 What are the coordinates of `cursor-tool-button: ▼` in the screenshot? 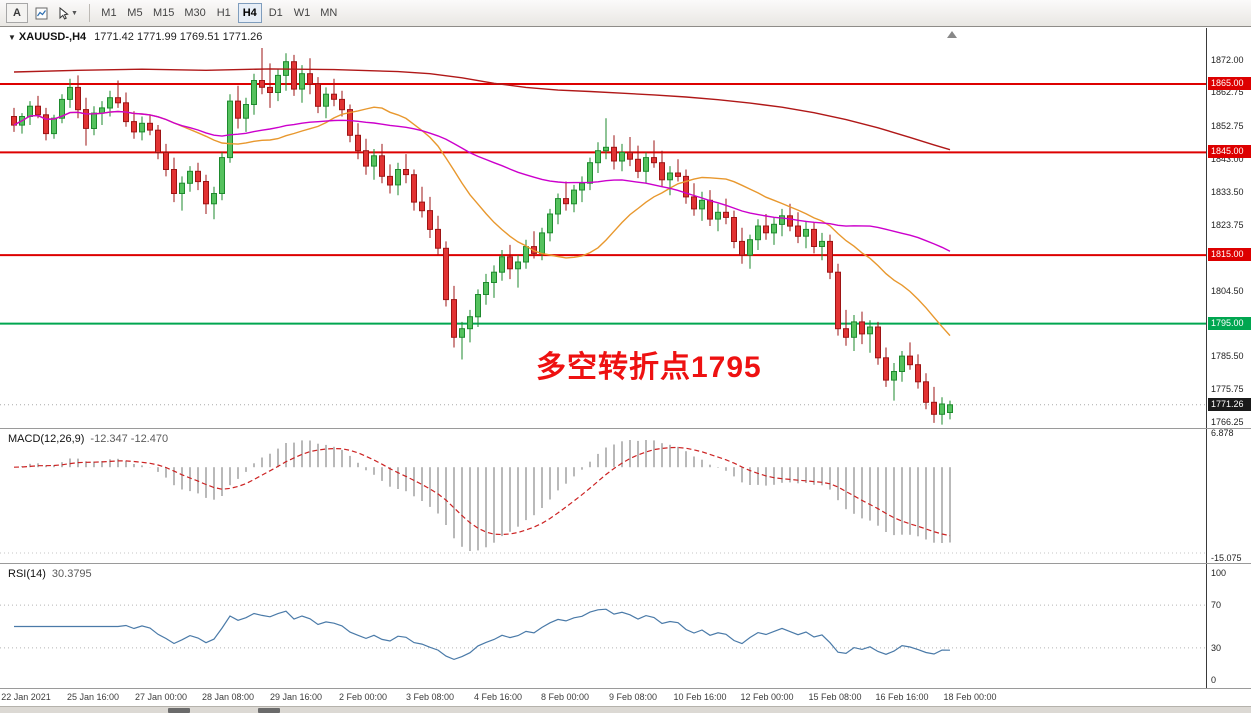 It's located at (68, 13).